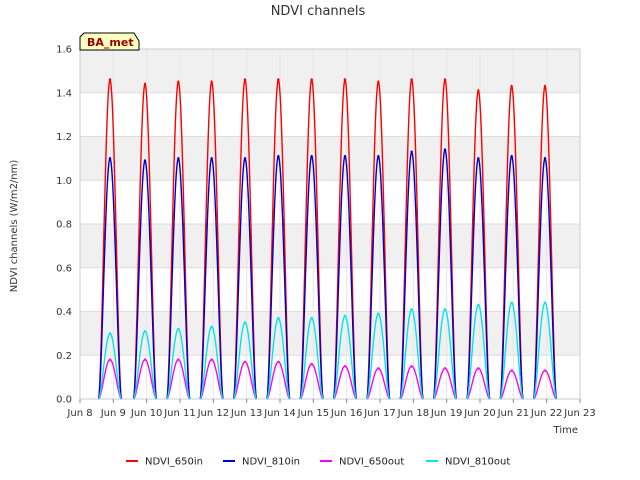 The image size is (640, 480). What do you see at coordinates (213, 413) in the screenshot?
I see `x-tick-label: Jun 12` at bounding box center [213, 413].